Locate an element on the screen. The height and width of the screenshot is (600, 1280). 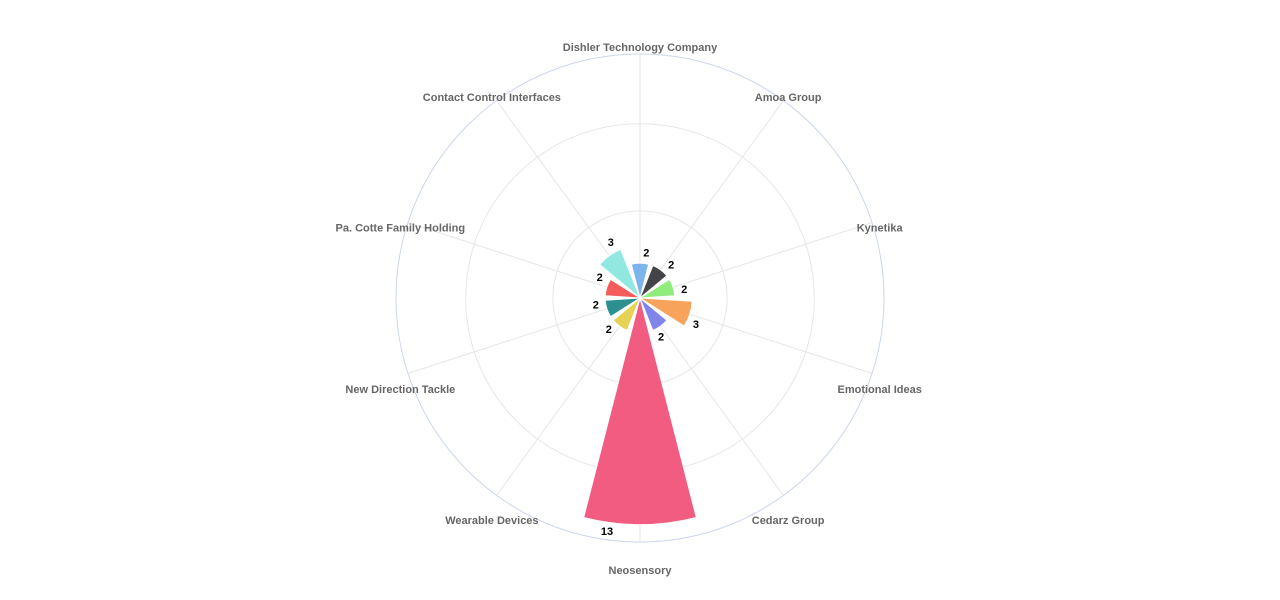
category-label: Contact Control Interfaces is located at coordinates (492, 98).